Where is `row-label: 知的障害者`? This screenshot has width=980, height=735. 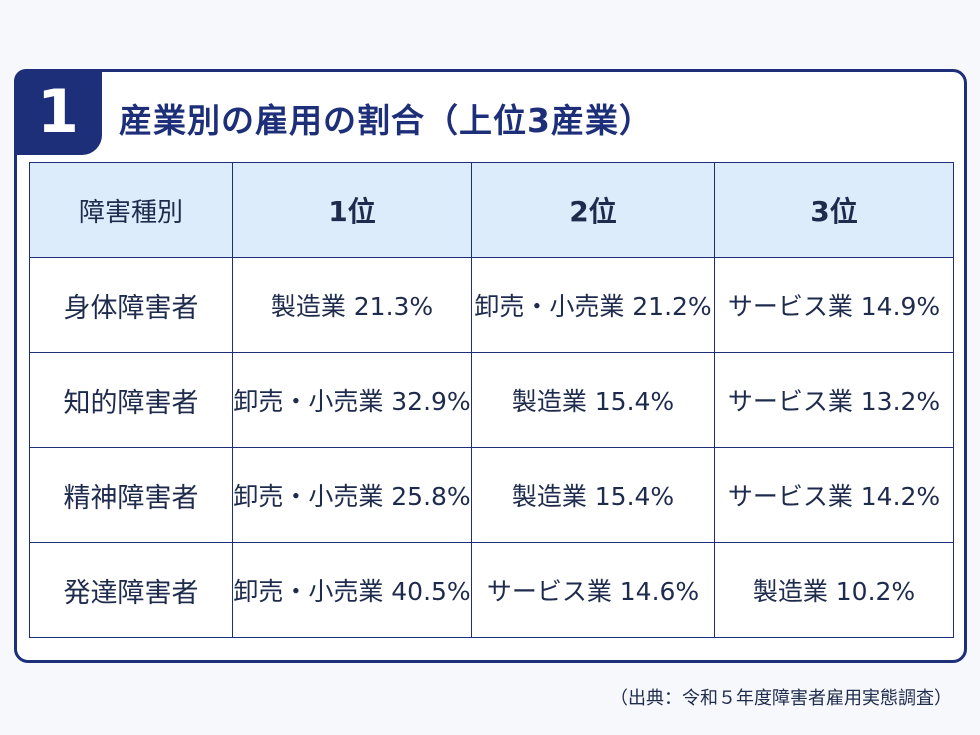 row-label: 知的障害者 is located at coordinates (131, 400).